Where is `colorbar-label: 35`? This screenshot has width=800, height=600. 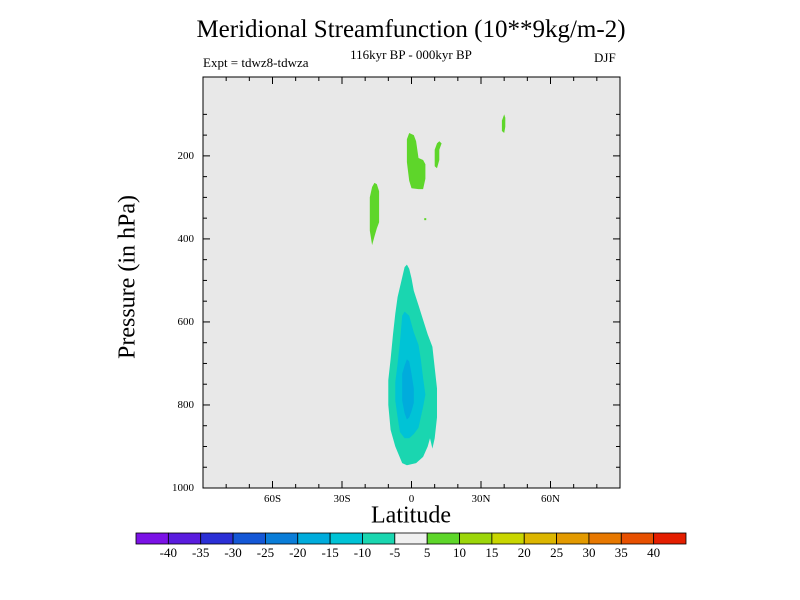
colorbar-label: 35 is located at coordinates (621, 552).